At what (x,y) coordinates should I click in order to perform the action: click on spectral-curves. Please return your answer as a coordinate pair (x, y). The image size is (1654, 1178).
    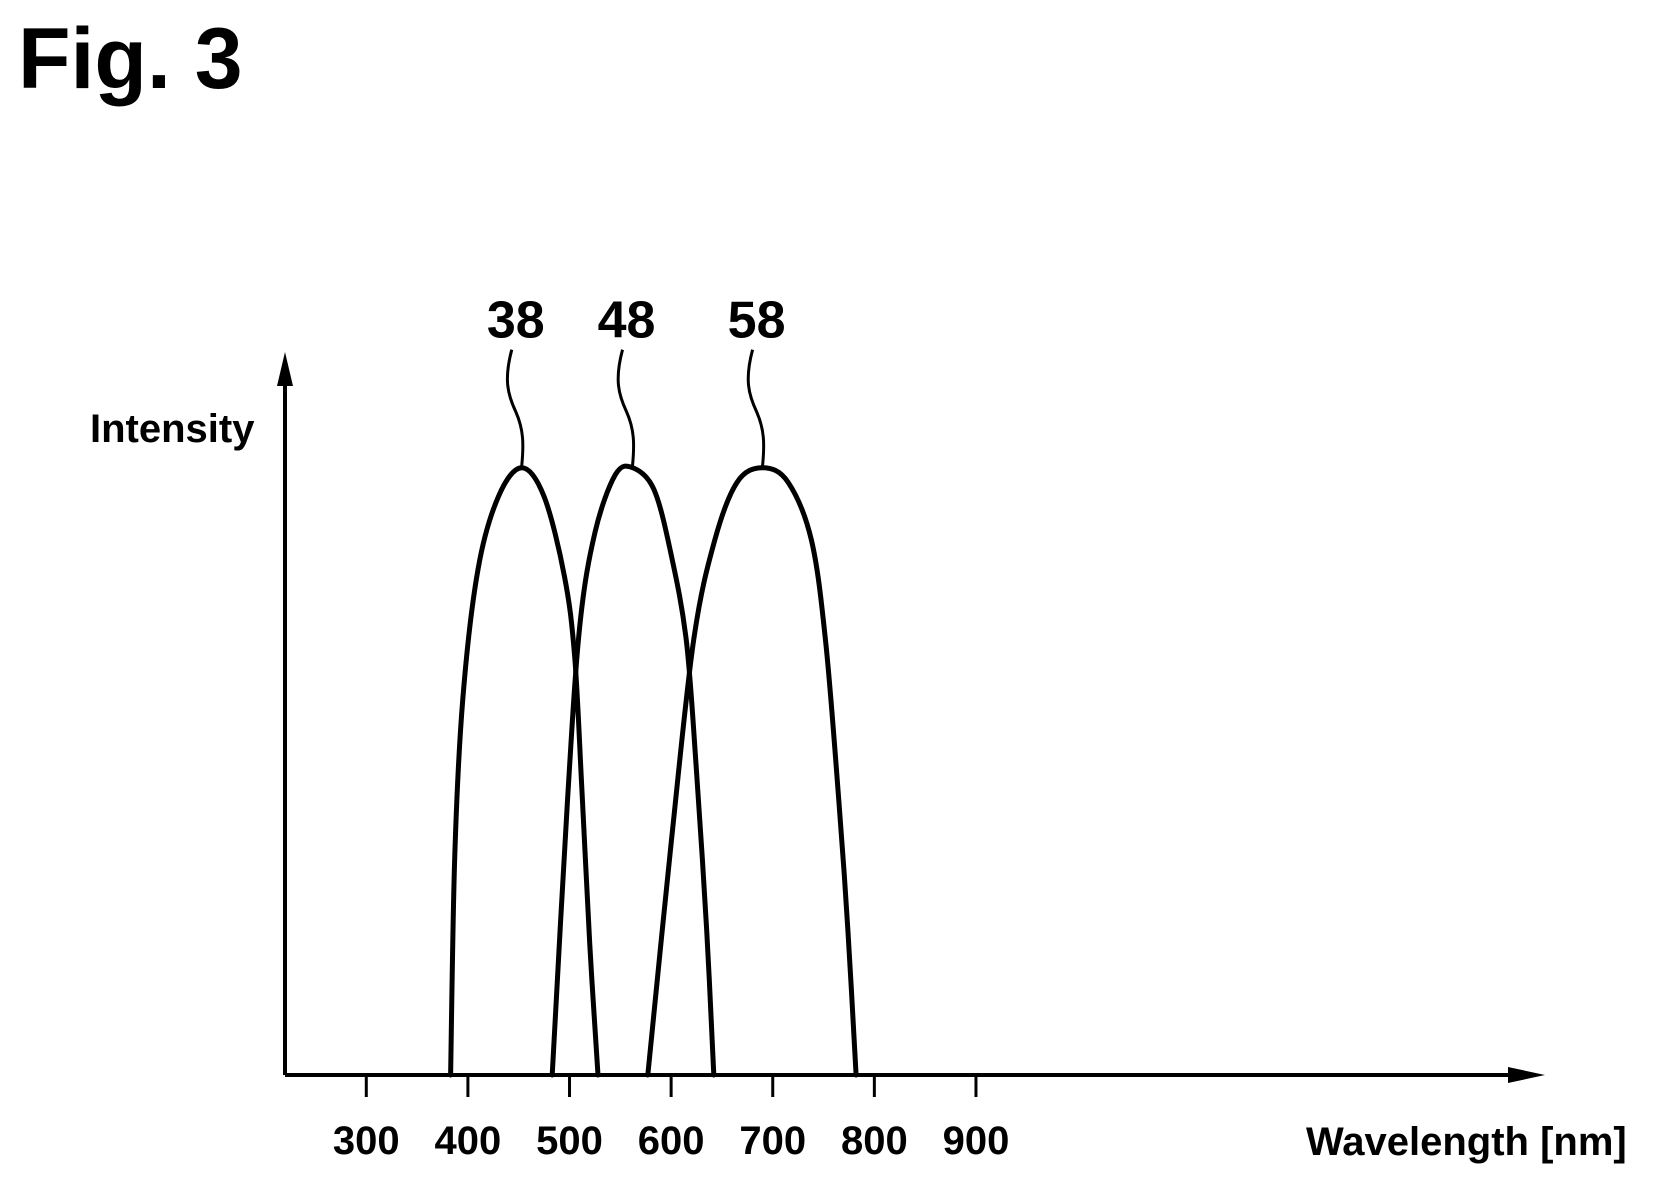
    Looking at the image, I should click on (653, 770).